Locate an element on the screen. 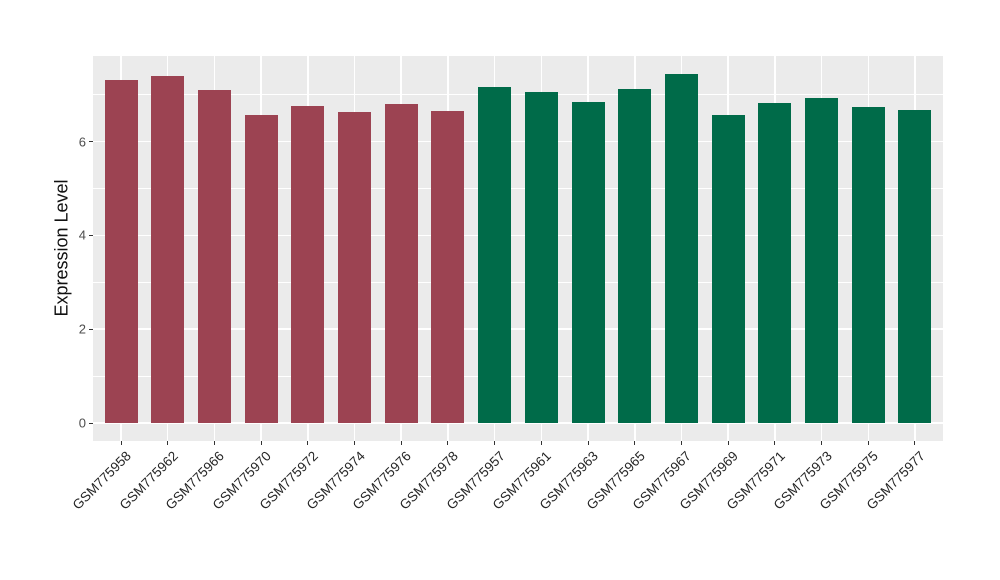  bar-GSM775977 is located at coordinates (915, 266).